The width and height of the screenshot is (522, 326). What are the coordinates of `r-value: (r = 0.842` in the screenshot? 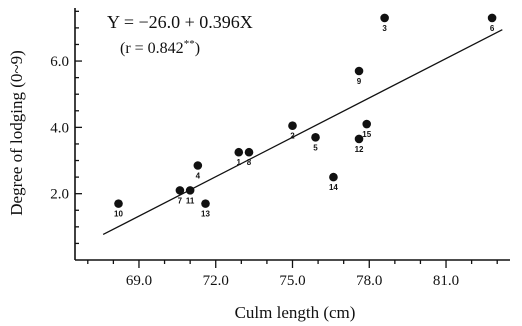 It's located at (152, 48).